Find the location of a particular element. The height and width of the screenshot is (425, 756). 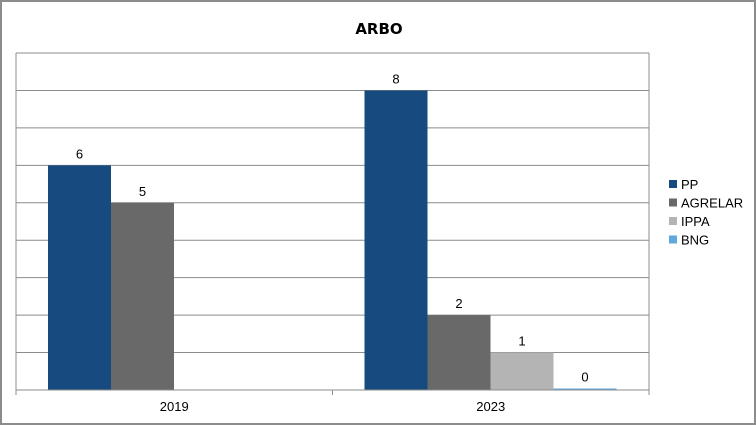

legend-label-ippa: IPPA is located at coordinates (695, 221).